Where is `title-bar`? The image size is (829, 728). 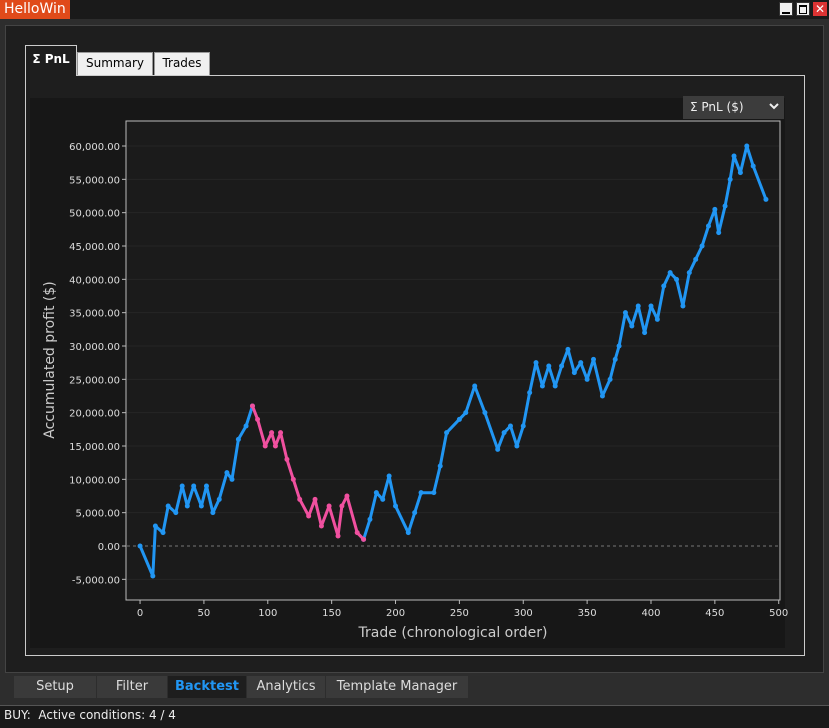 title-bar is located at coordinates (414, 9).